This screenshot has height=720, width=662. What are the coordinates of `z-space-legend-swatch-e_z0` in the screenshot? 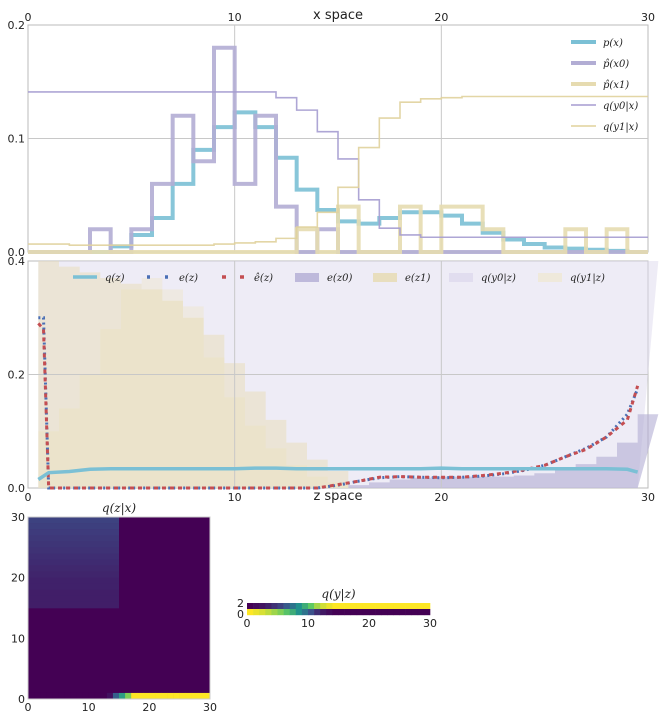 It's located at (307, 277).